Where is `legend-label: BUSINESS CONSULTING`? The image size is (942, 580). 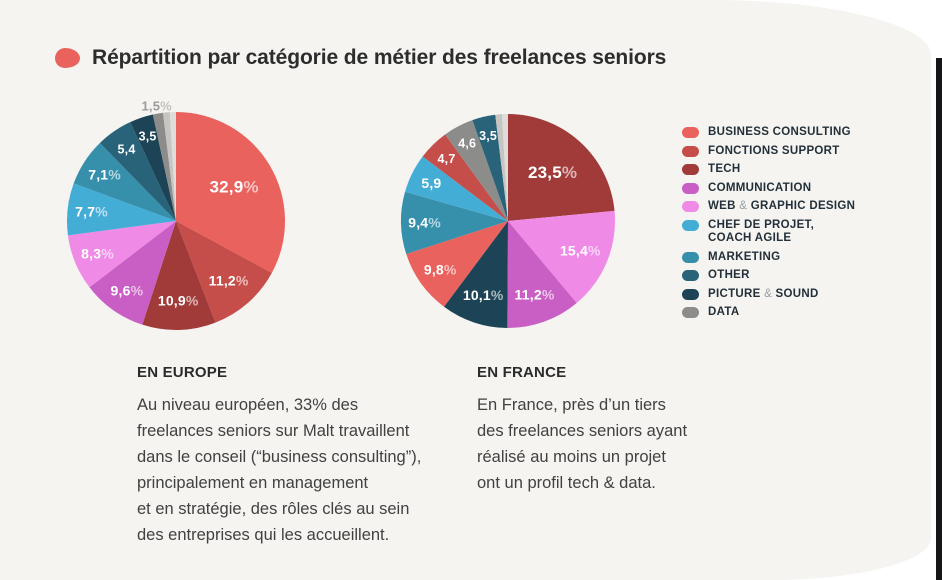 legend-label: BUSINESS CONSULTING is located at coordinates (779, 132).